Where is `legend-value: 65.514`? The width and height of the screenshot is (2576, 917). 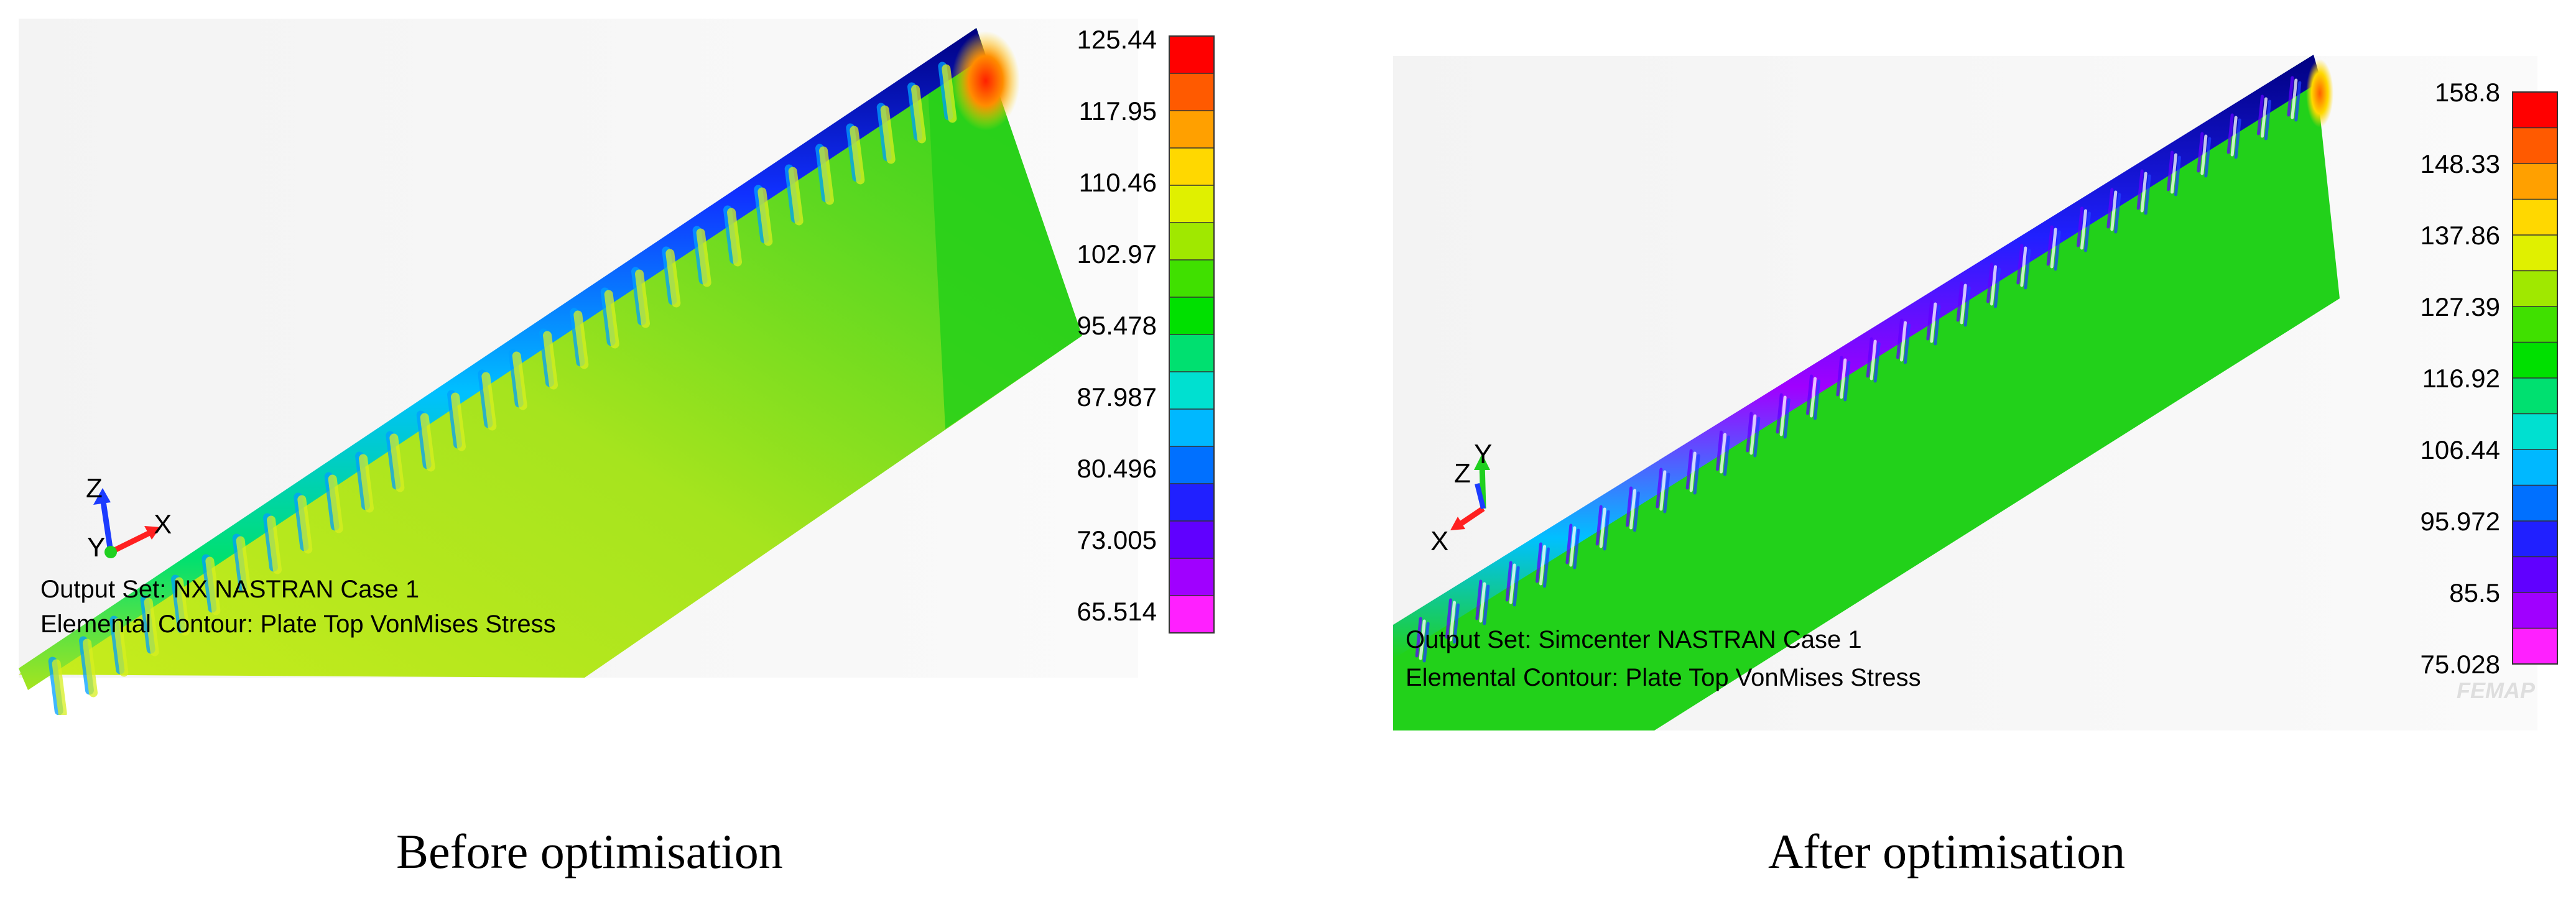
legend-value: 65.514 is located at coordinates (1117, 611).